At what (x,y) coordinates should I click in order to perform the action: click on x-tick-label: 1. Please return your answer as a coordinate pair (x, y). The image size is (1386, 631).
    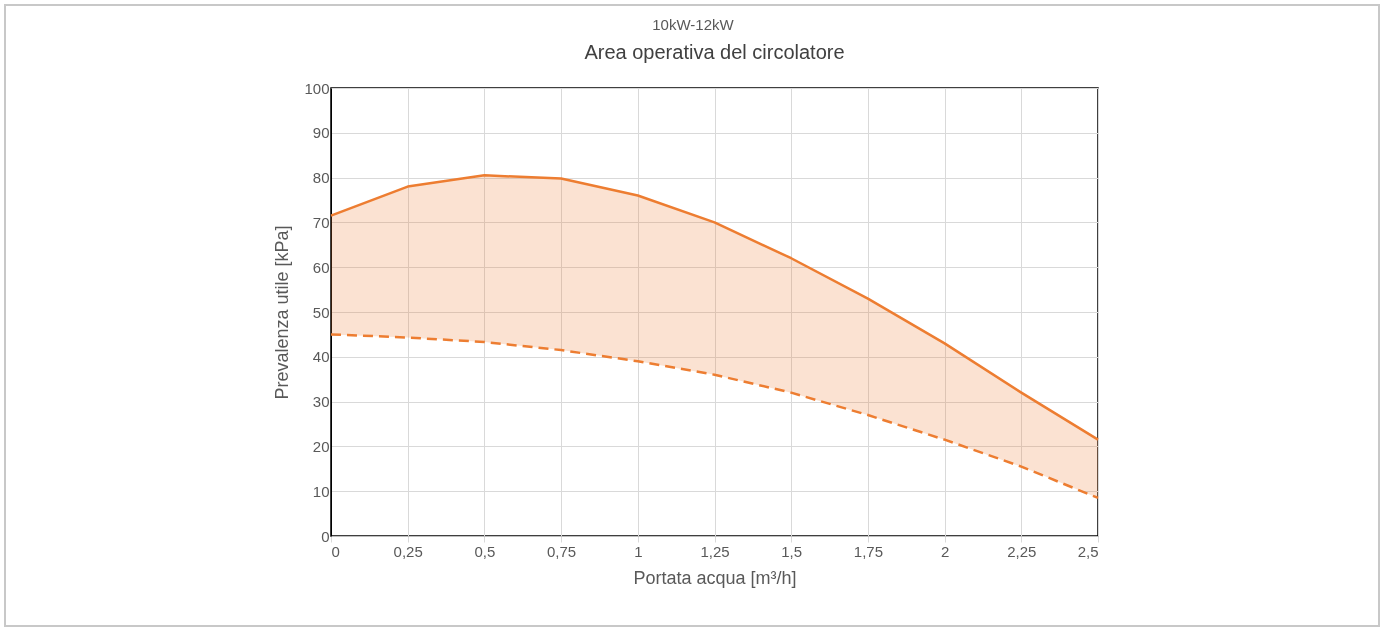
    Looking at the image, I should click on (638, 551).